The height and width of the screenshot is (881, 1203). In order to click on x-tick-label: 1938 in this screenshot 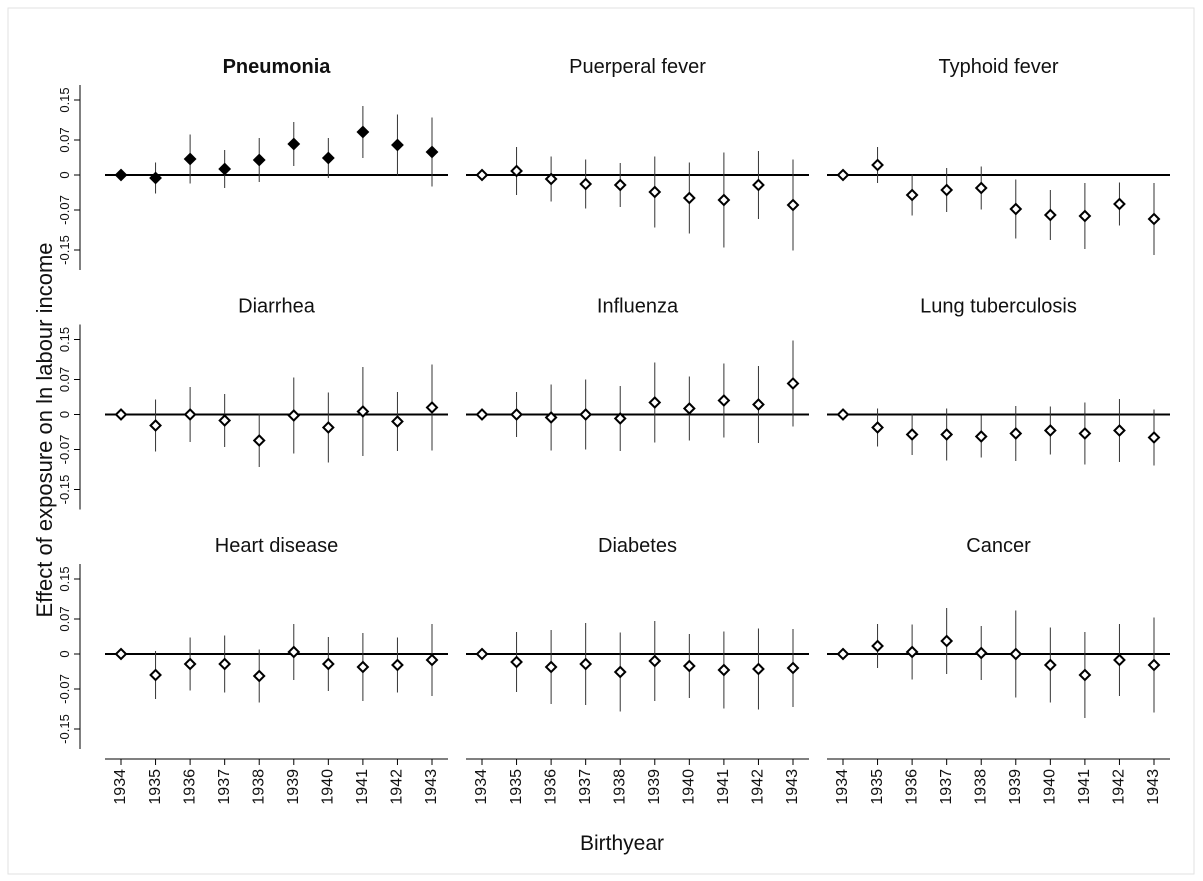, I will do `click(619, 787)`.